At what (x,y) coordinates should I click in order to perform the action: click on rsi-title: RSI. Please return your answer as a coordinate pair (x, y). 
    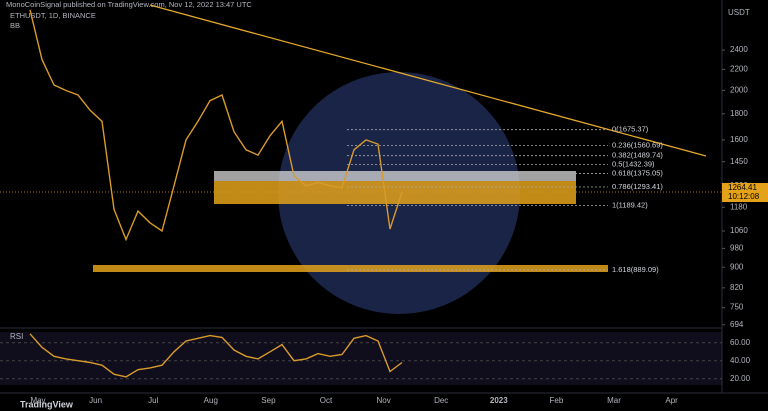
    Looking at the image, I should click on (16, 336).